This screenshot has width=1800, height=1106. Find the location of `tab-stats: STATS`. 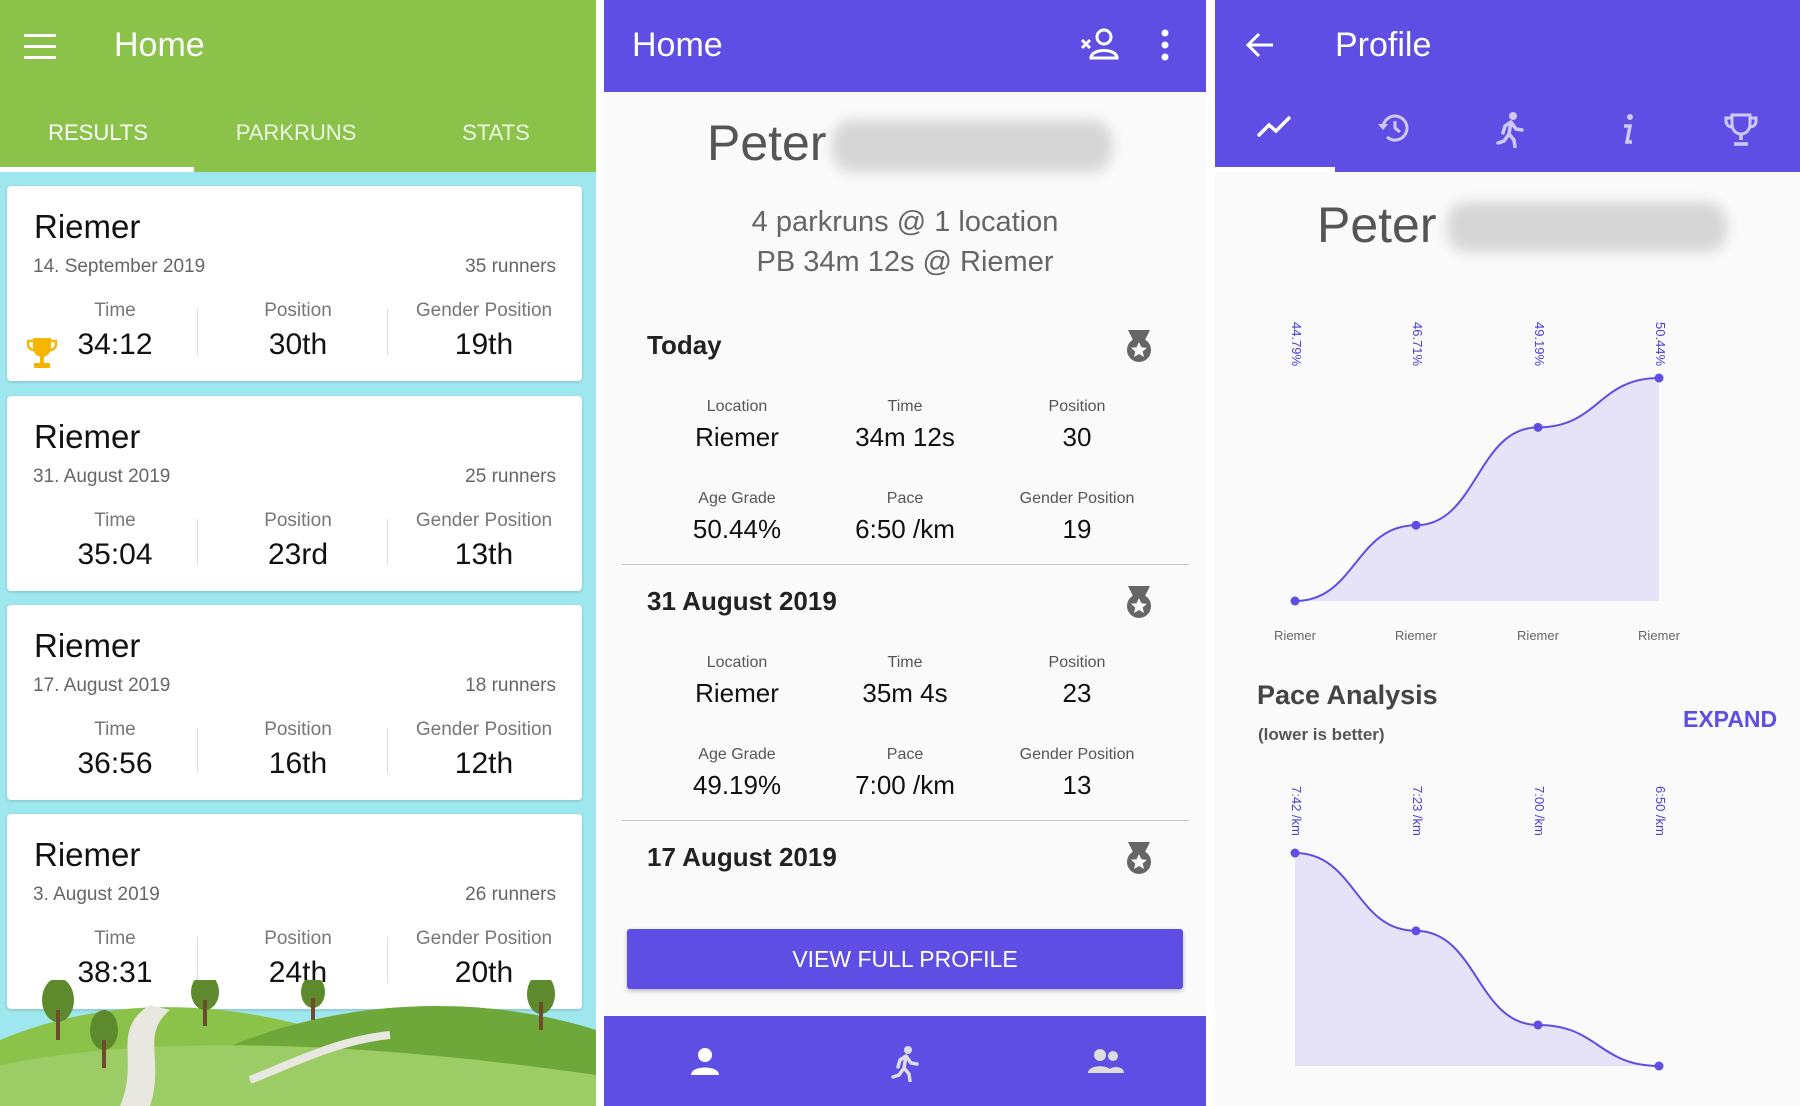

tab-stats: STATS is located at coordinates (496, 132).